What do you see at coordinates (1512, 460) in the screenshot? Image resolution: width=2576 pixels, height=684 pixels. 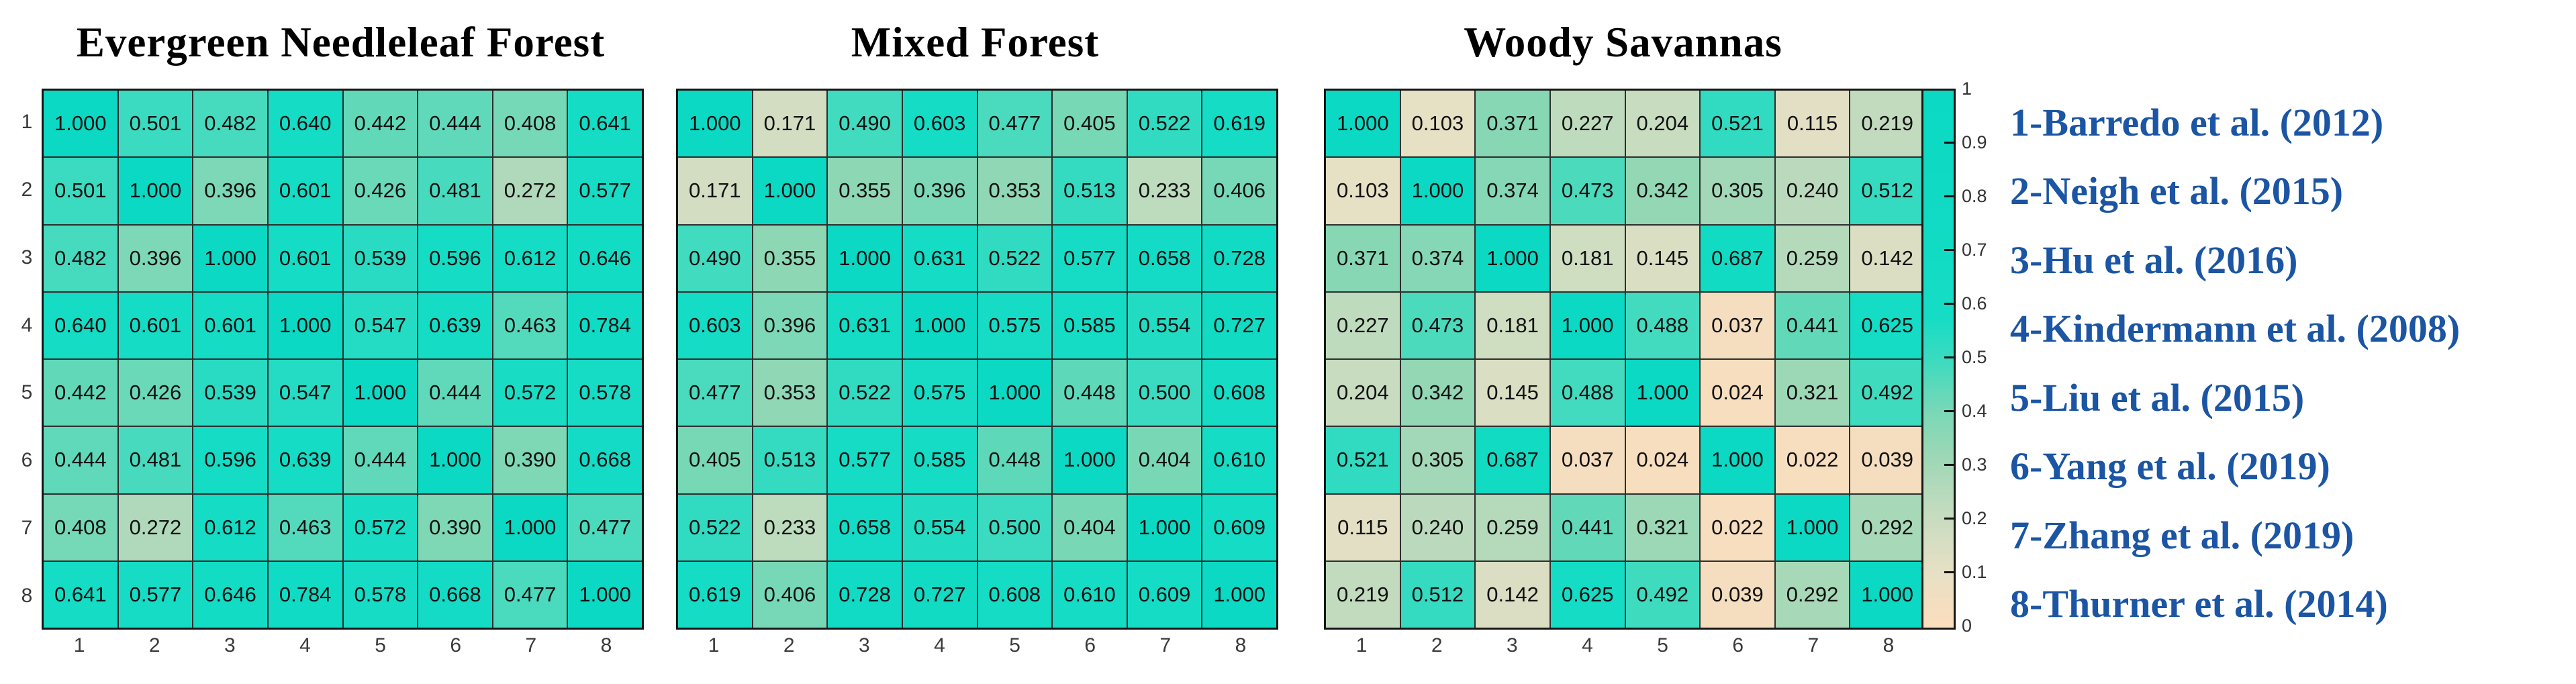 I see `heatmap-cell: 0.687` at bounding box center [1512, 460].